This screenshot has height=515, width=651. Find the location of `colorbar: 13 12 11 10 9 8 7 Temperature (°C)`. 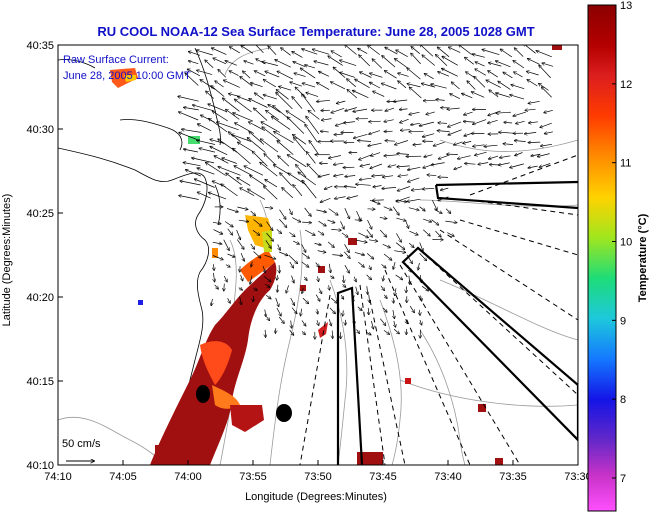

colorbar: 13 12 11 10 9 8 7 Temperature (°C) is located at coordinates (618, 256).